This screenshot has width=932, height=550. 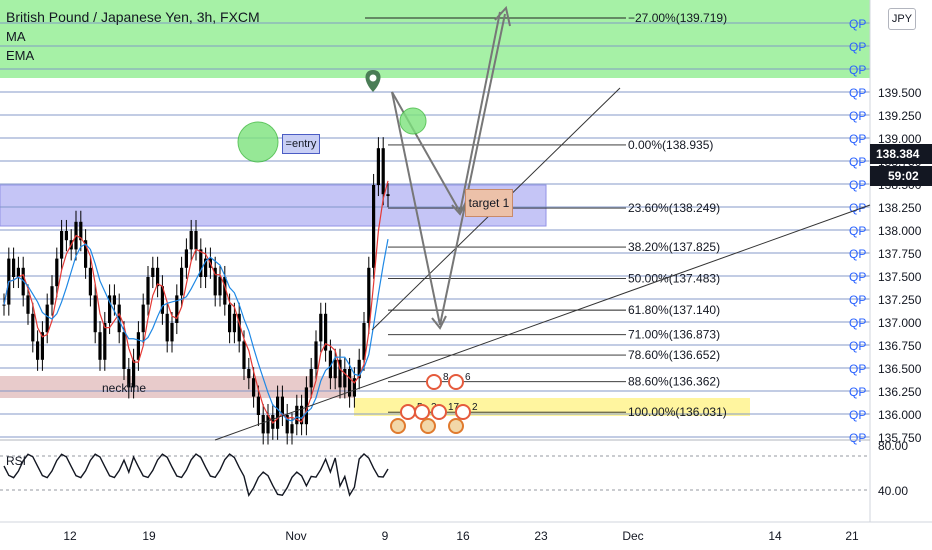 What do you see at coordinates (901, 176) in the screenshot?
I see `bar-timer-tag: 59:02` at bounding box center [901, 176].